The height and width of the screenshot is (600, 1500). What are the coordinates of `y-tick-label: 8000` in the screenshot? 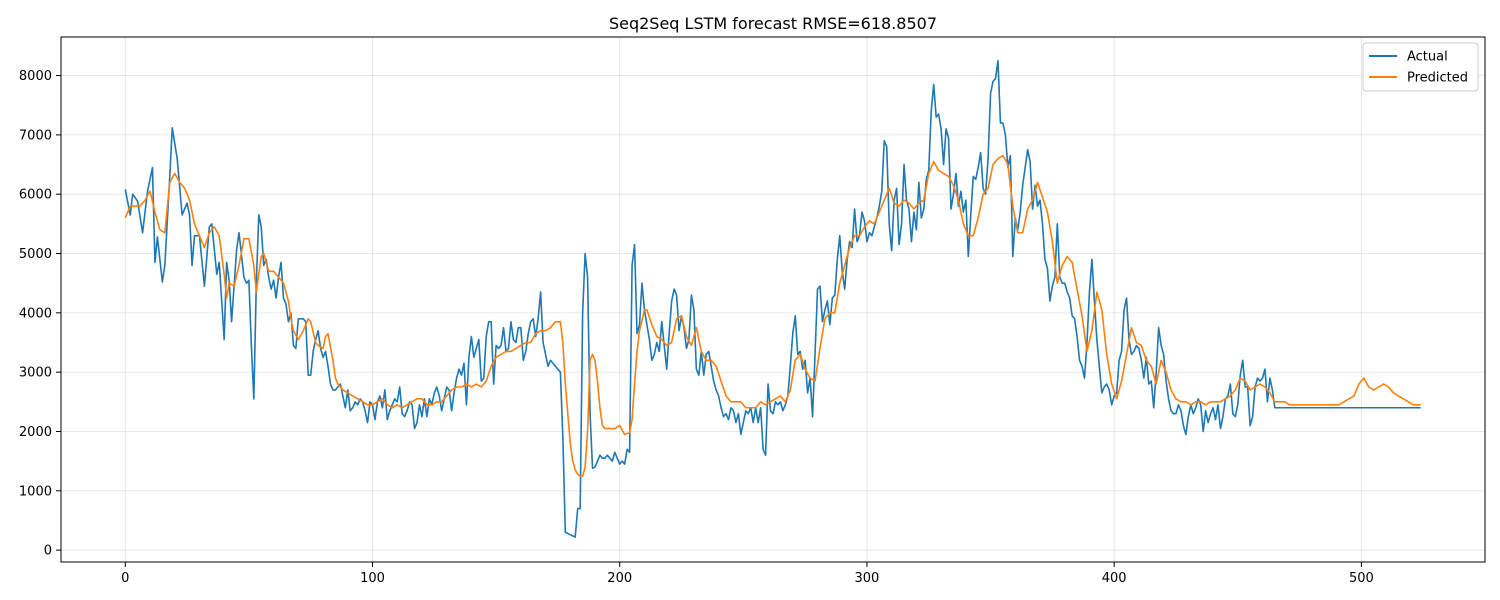 It's located at (35, 76).